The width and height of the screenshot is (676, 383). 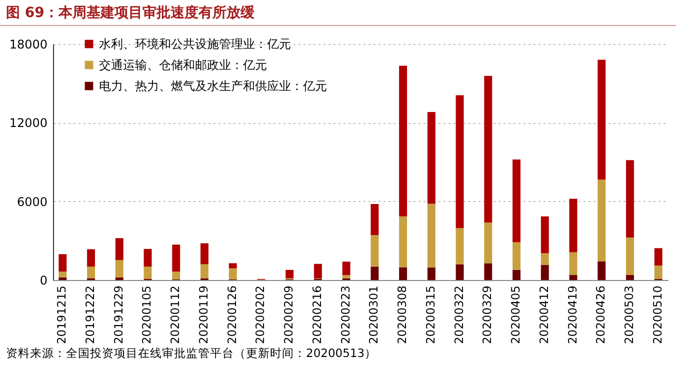 What do you see at coordinates (90, 315) in the screenshot?
I see `x-tick-label: 20191222` at bounding box center [90, 315].